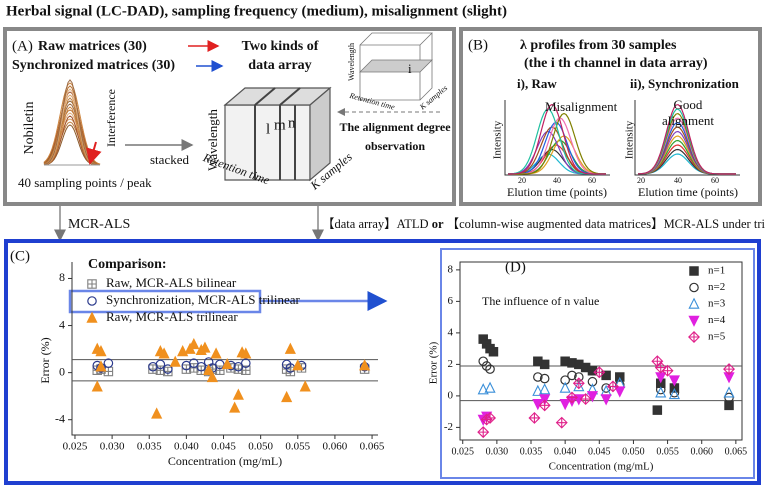 The height and width of the screenshot is (486, 765). Describe the element at coordinates (268, 129) in the screenshot. I see `dim-label: l` at that location.